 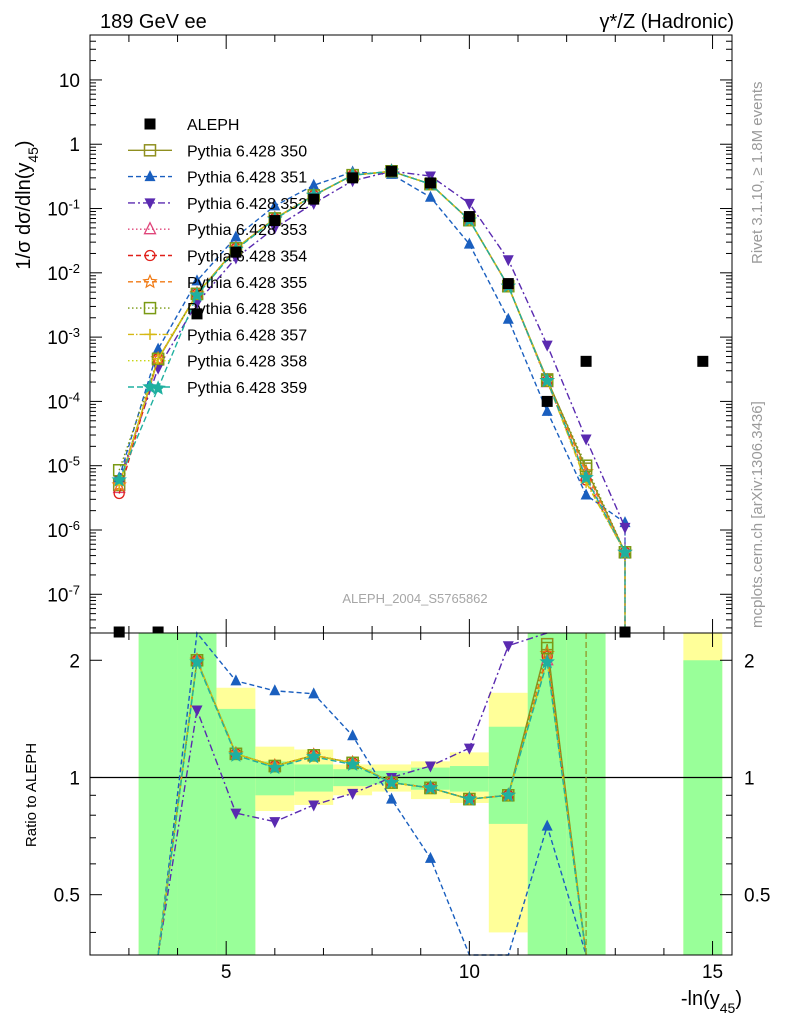 What do you see at coordinates (314, 806) in the screenshot?
I see `ratio-2-point-4-filled-triangle-down` at bounding box center [314, 806].